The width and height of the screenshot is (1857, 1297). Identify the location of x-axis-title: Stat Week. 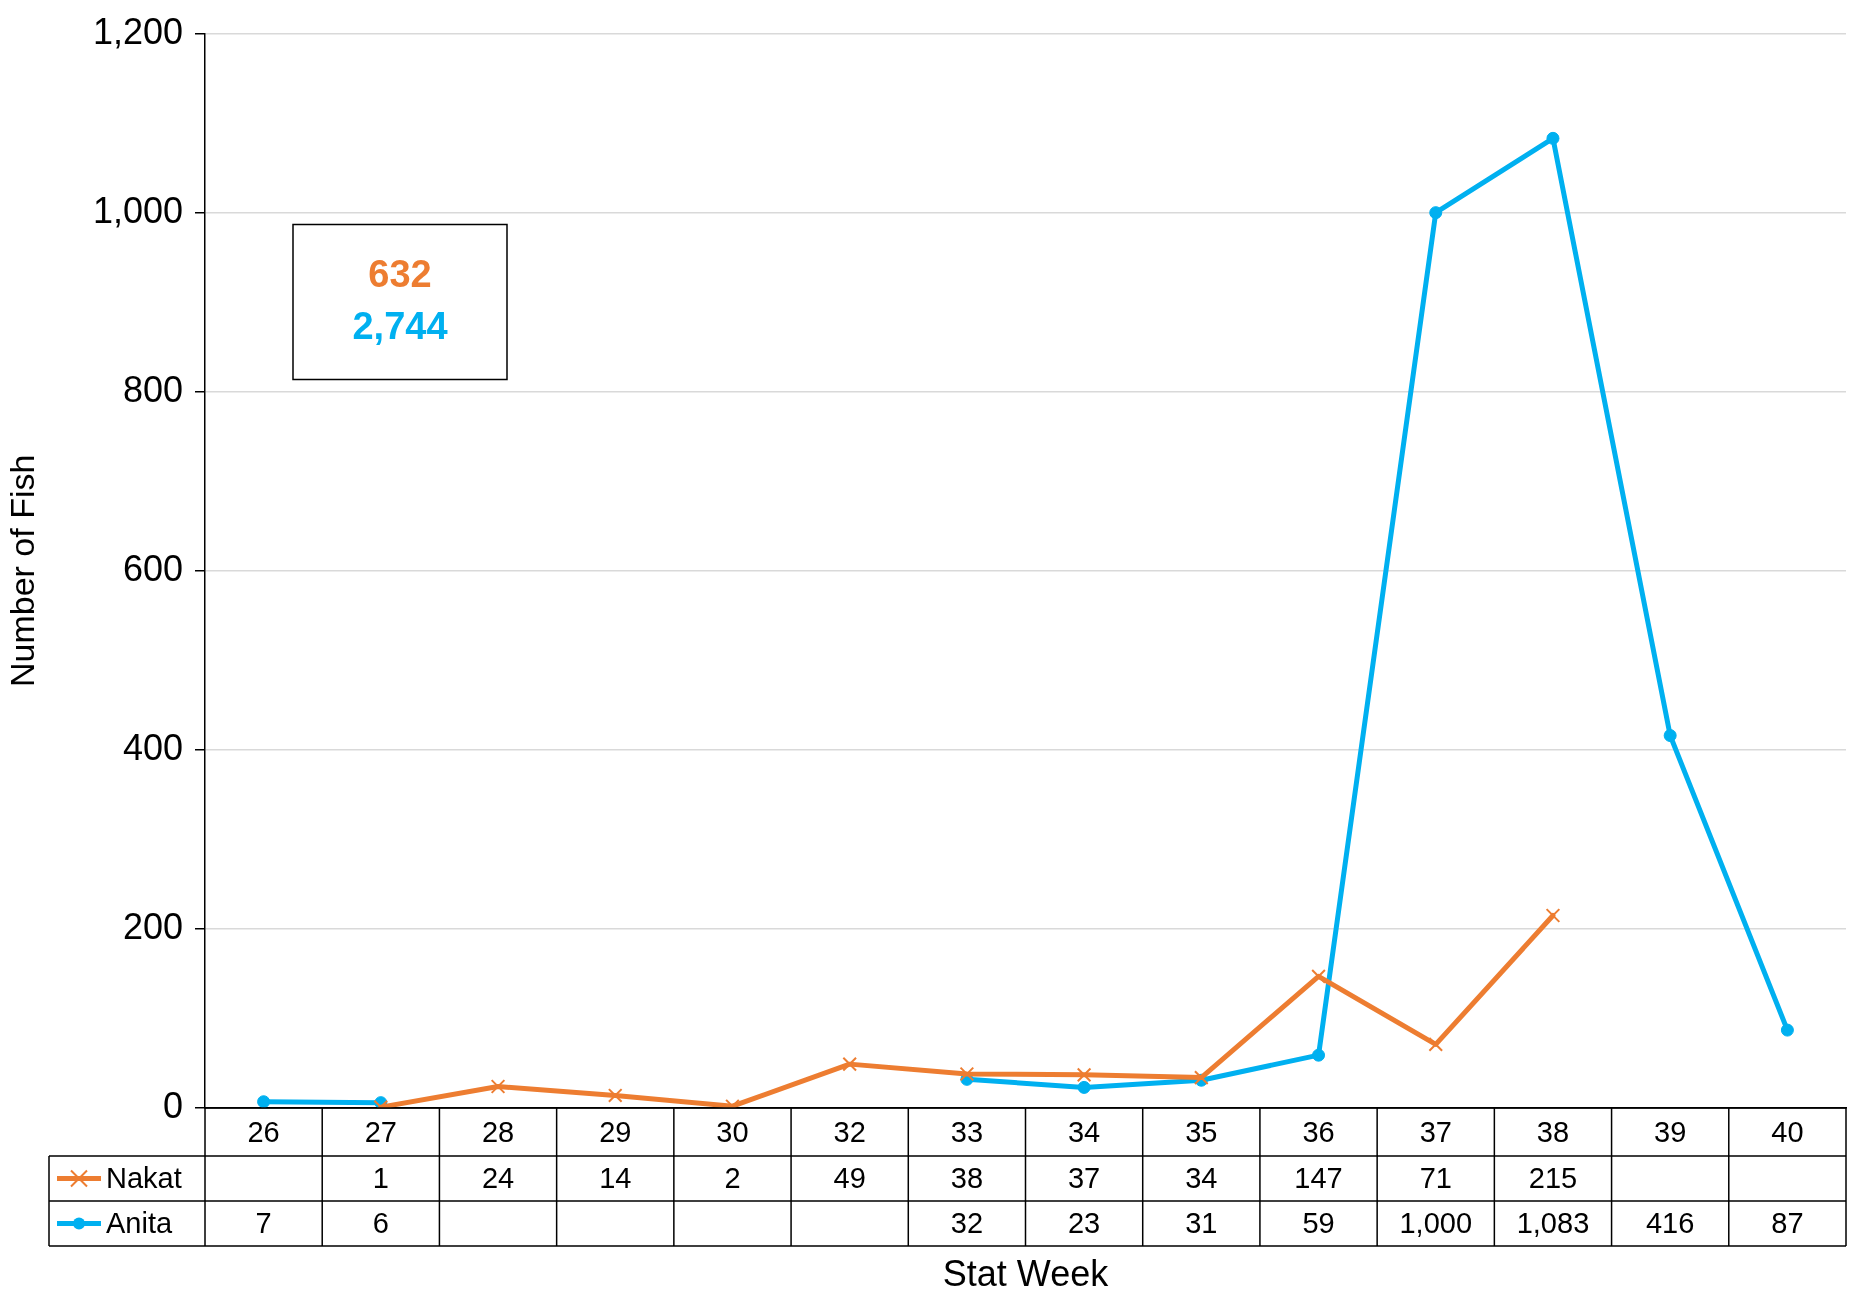
(1026, 1273).